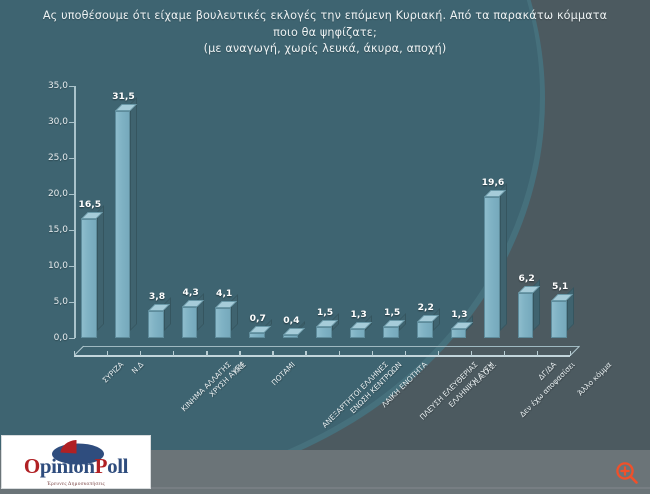  I want to click on y-axis-labels: 0,0 5,0 10,0 15,0 20,0 25,0 30,0 35,0, so click(47, 212).